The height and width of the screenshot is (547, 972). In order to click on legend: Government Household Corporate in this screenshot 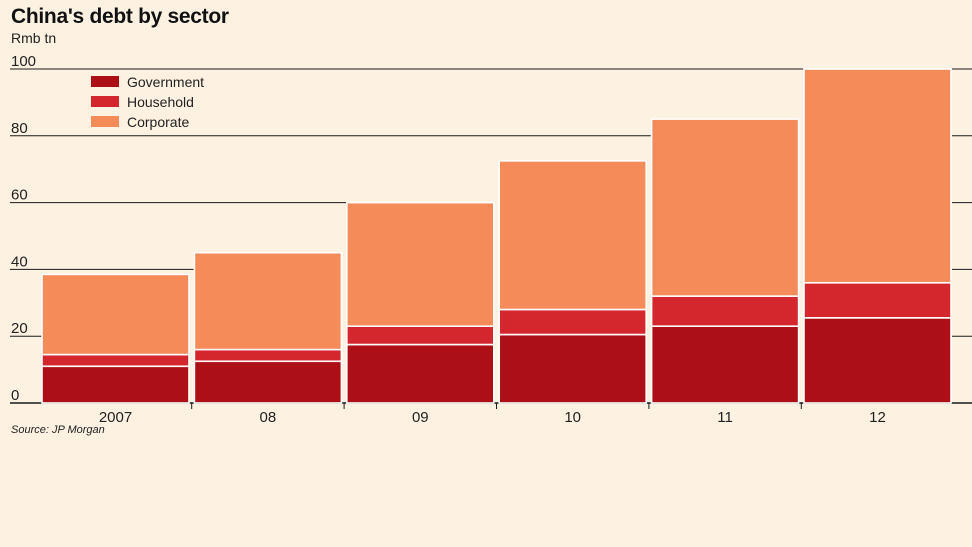, I will do `click(147, 102)`.